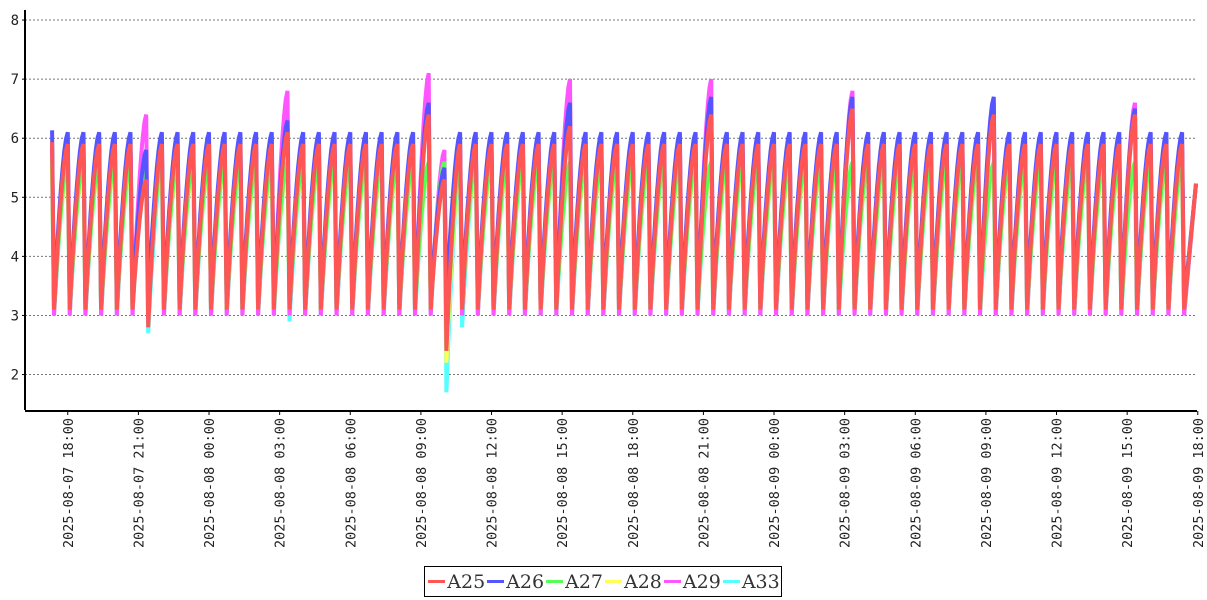 The image size is (1207, 600). I want to click on legend: A25 A26 A27 A28 A29 A33, so click(603, 581).